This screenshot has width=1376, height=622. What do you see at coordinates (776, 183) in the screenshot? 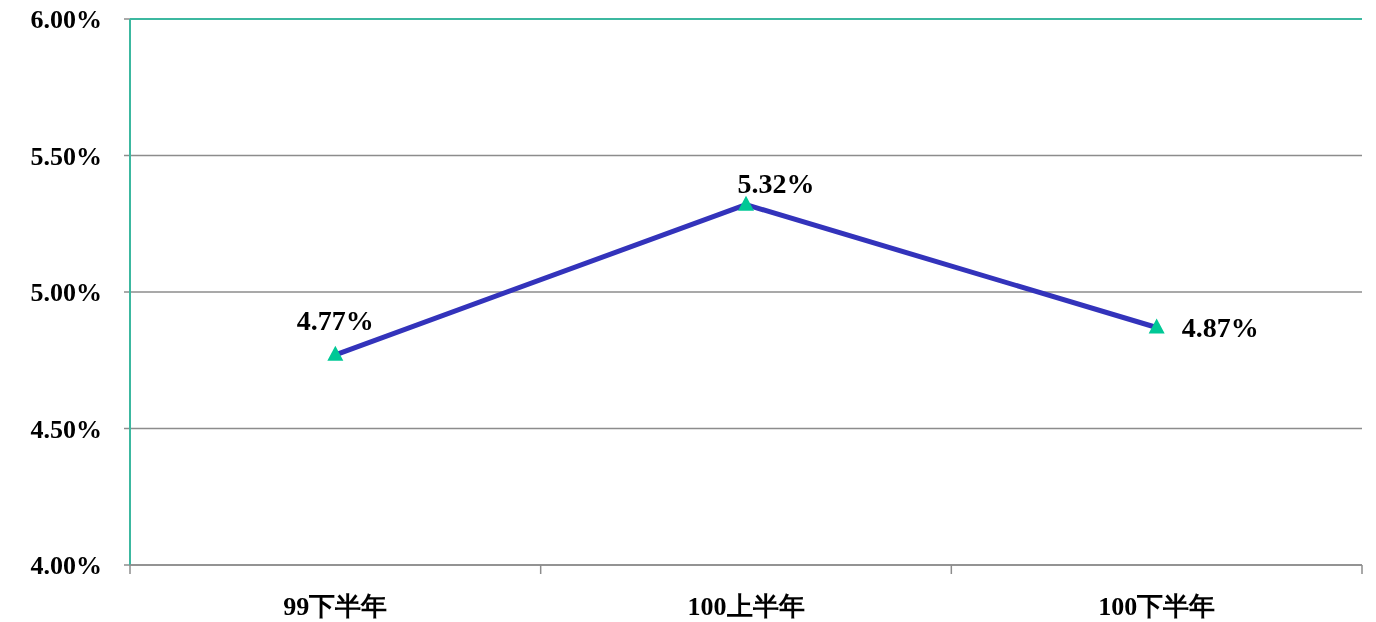
I see `data-label: 5.32%` at bounding box center [776, 183].